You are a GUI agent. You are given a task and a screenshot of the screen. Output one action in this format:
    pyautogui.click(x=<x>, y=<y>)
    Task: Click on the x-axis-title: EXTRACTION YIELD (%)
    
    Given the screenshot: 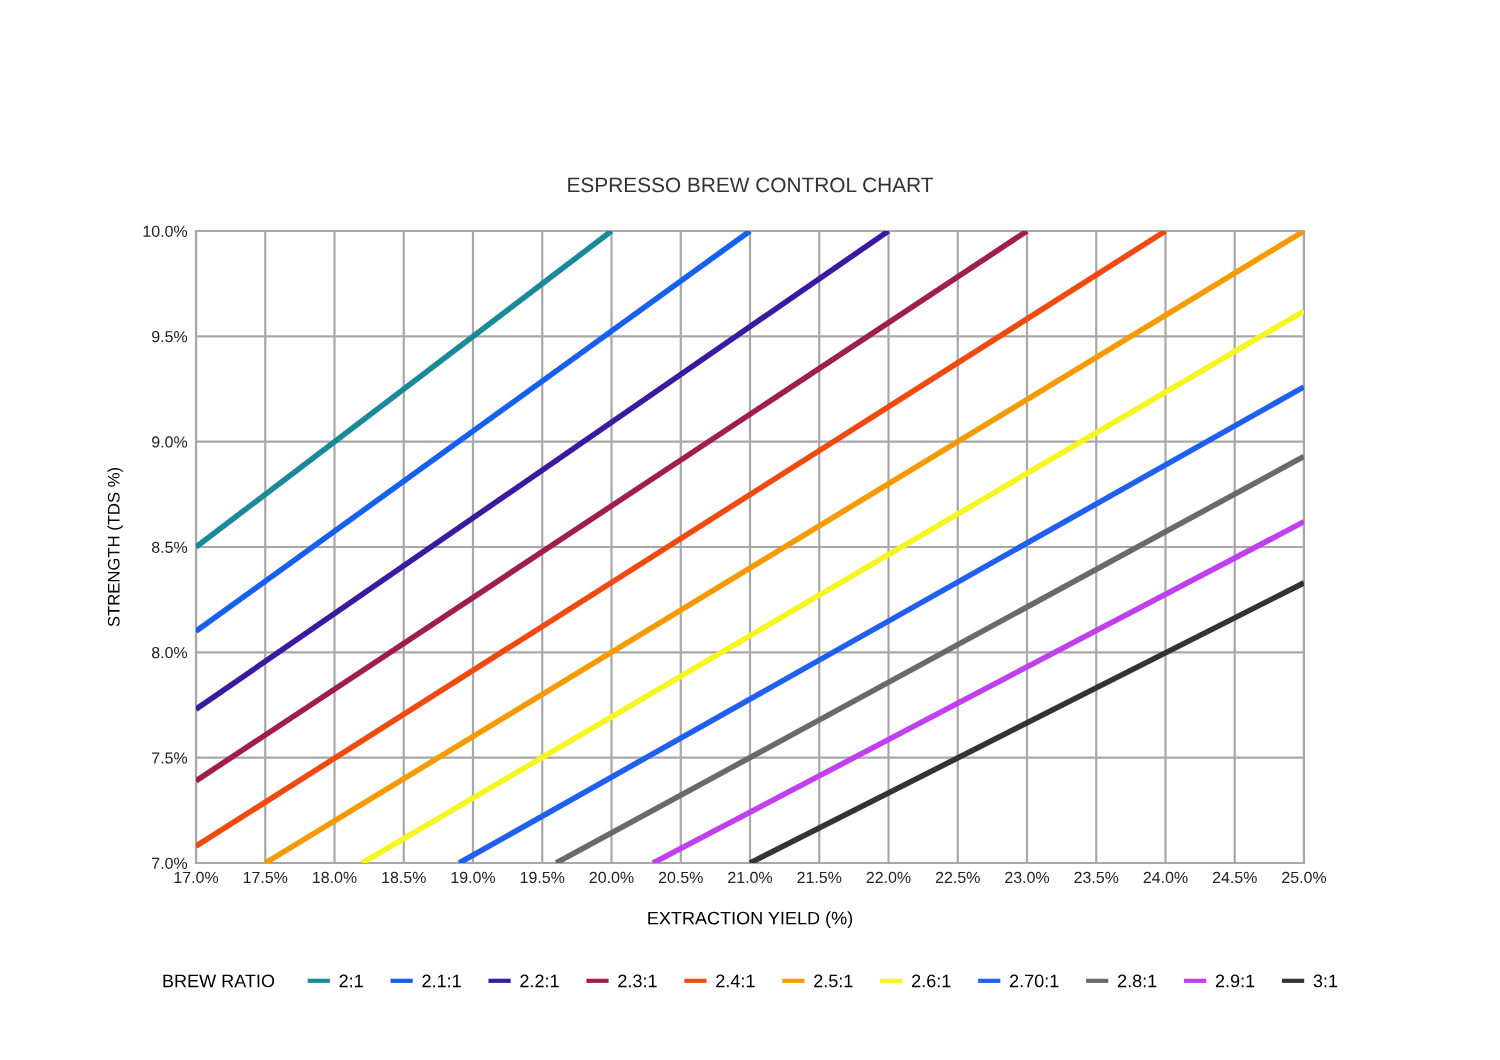 What is the action you would take?
    pyautogui.click(x=750, y=920)
    